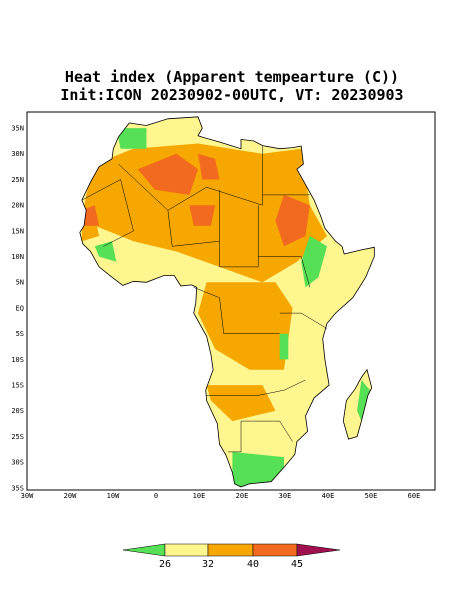  What do you see at coordinates (285, 496) in the screenshot?
I see `lon-label: 30E` at bounding box center [285, 496].